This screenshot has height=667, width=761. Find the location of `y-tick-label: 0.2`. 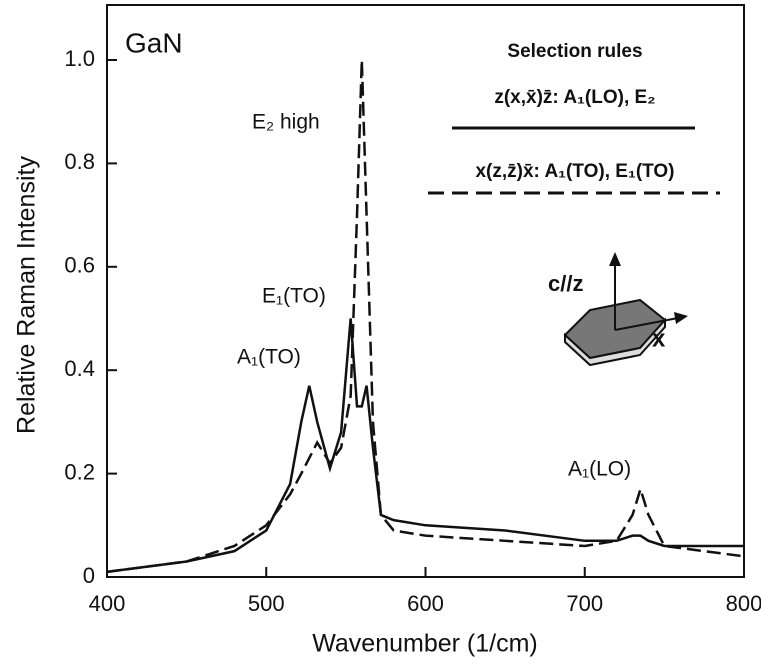

y-tick-label: 0.2 is located at coordinates (79, 471).